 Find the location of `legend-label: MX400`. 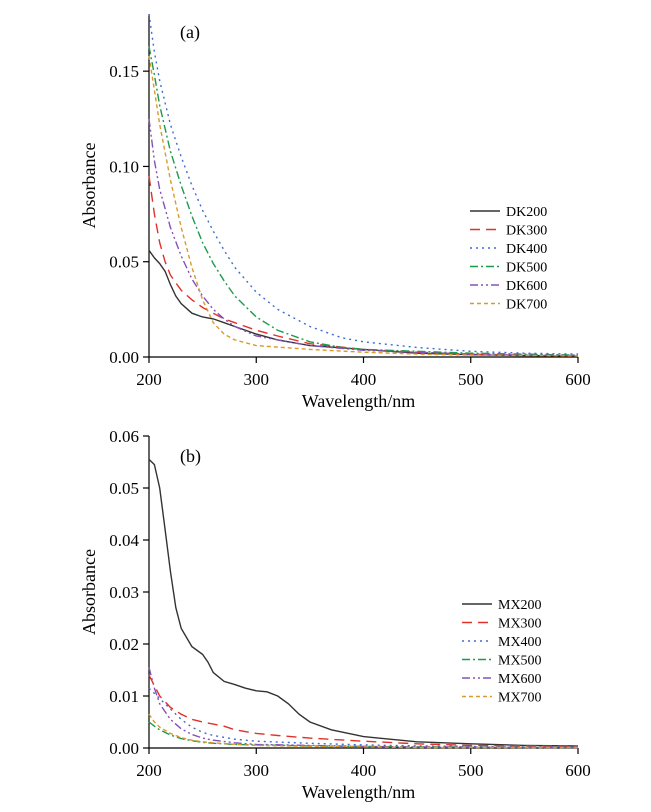

legend-label: MX400 is located at coordinates (520, 642).